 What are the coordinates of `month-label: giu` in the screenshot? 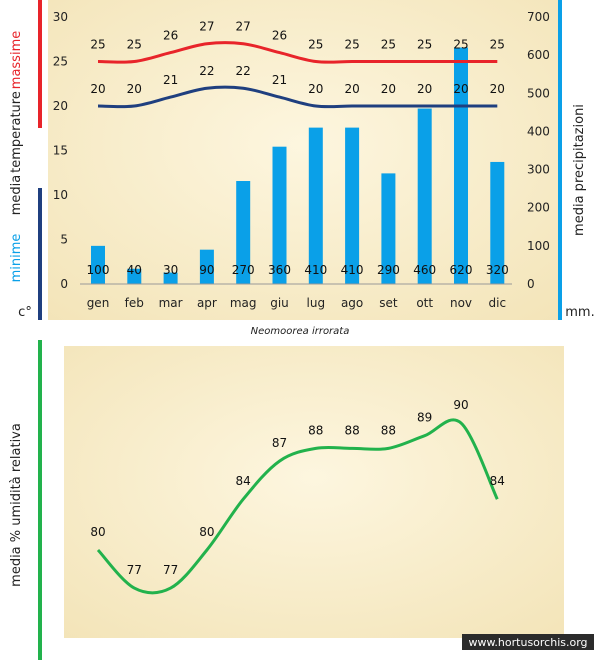 It's located at (279, 303).